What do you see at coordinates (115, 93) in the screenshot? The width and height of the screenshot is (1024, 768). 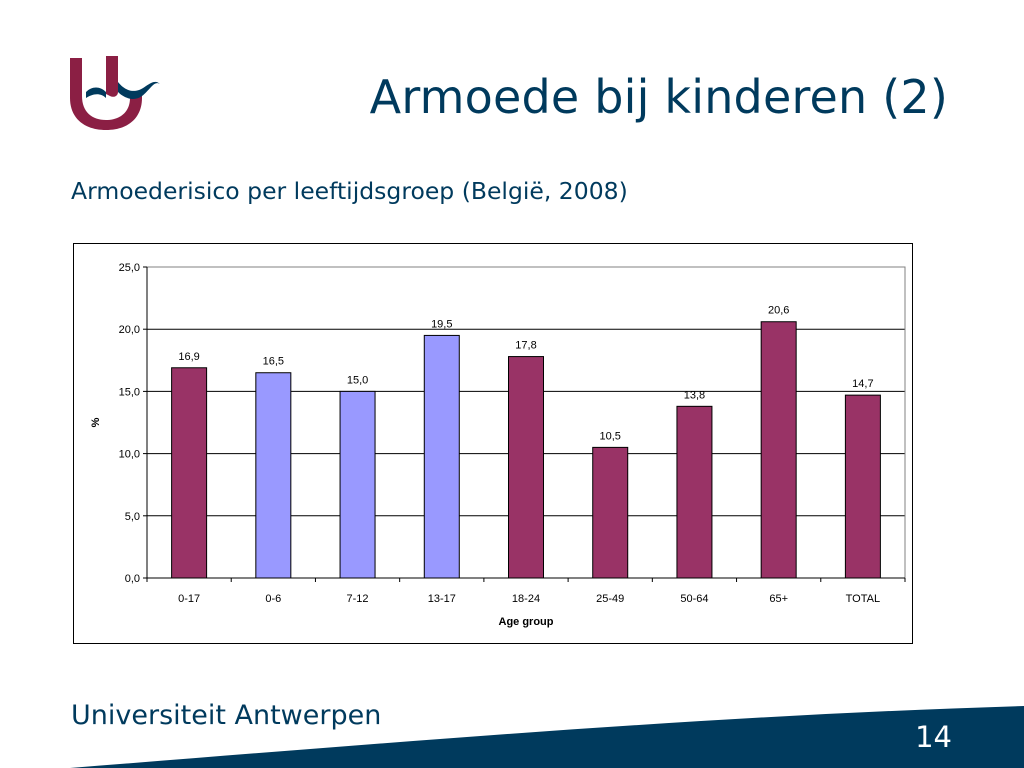 I see `ua-logo-icon` at bounding box center [115, 93].